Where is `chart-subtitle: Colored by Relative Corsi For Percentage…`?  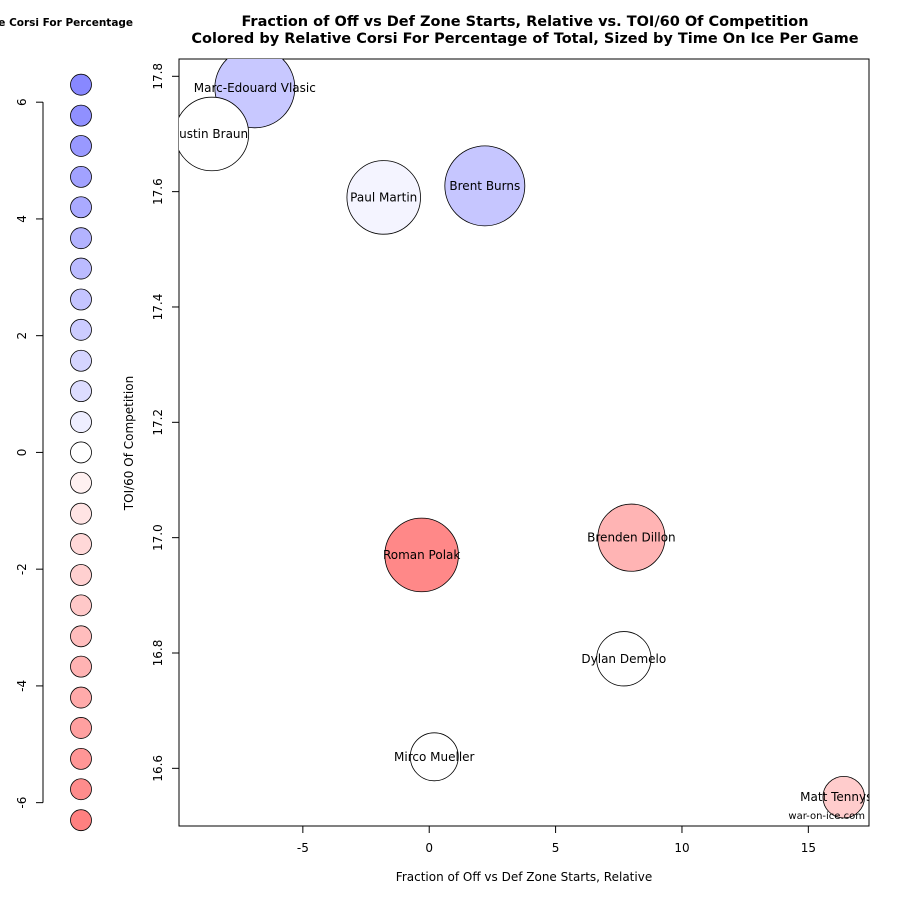
chart-subtitle: Colored by Relative Corsi For Percentage… is located at coordinates (524, 39).